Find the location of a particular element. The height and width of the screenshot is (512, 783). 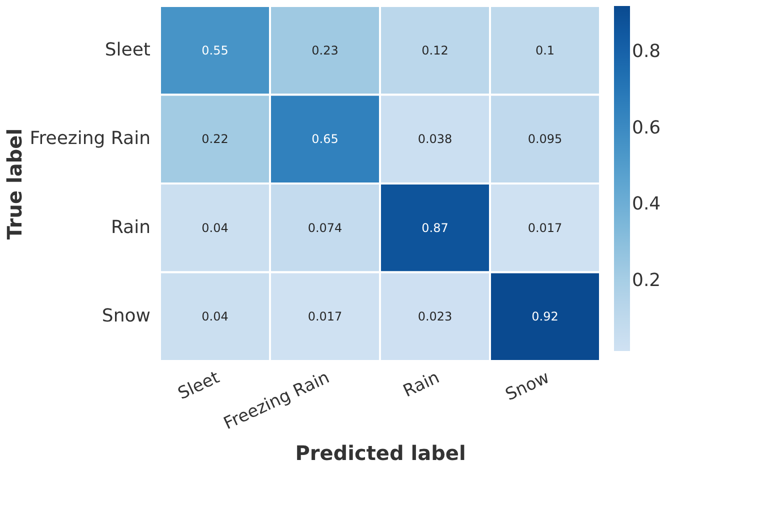

y-tick-label: Snow is located at coordinates (126, 316).